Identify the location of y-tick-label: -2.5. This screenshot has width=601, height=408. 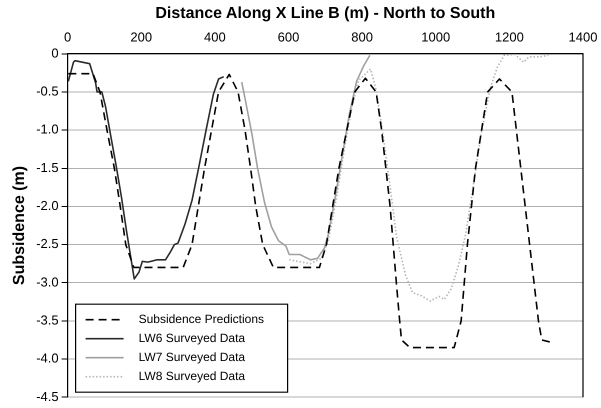
(47, 244).